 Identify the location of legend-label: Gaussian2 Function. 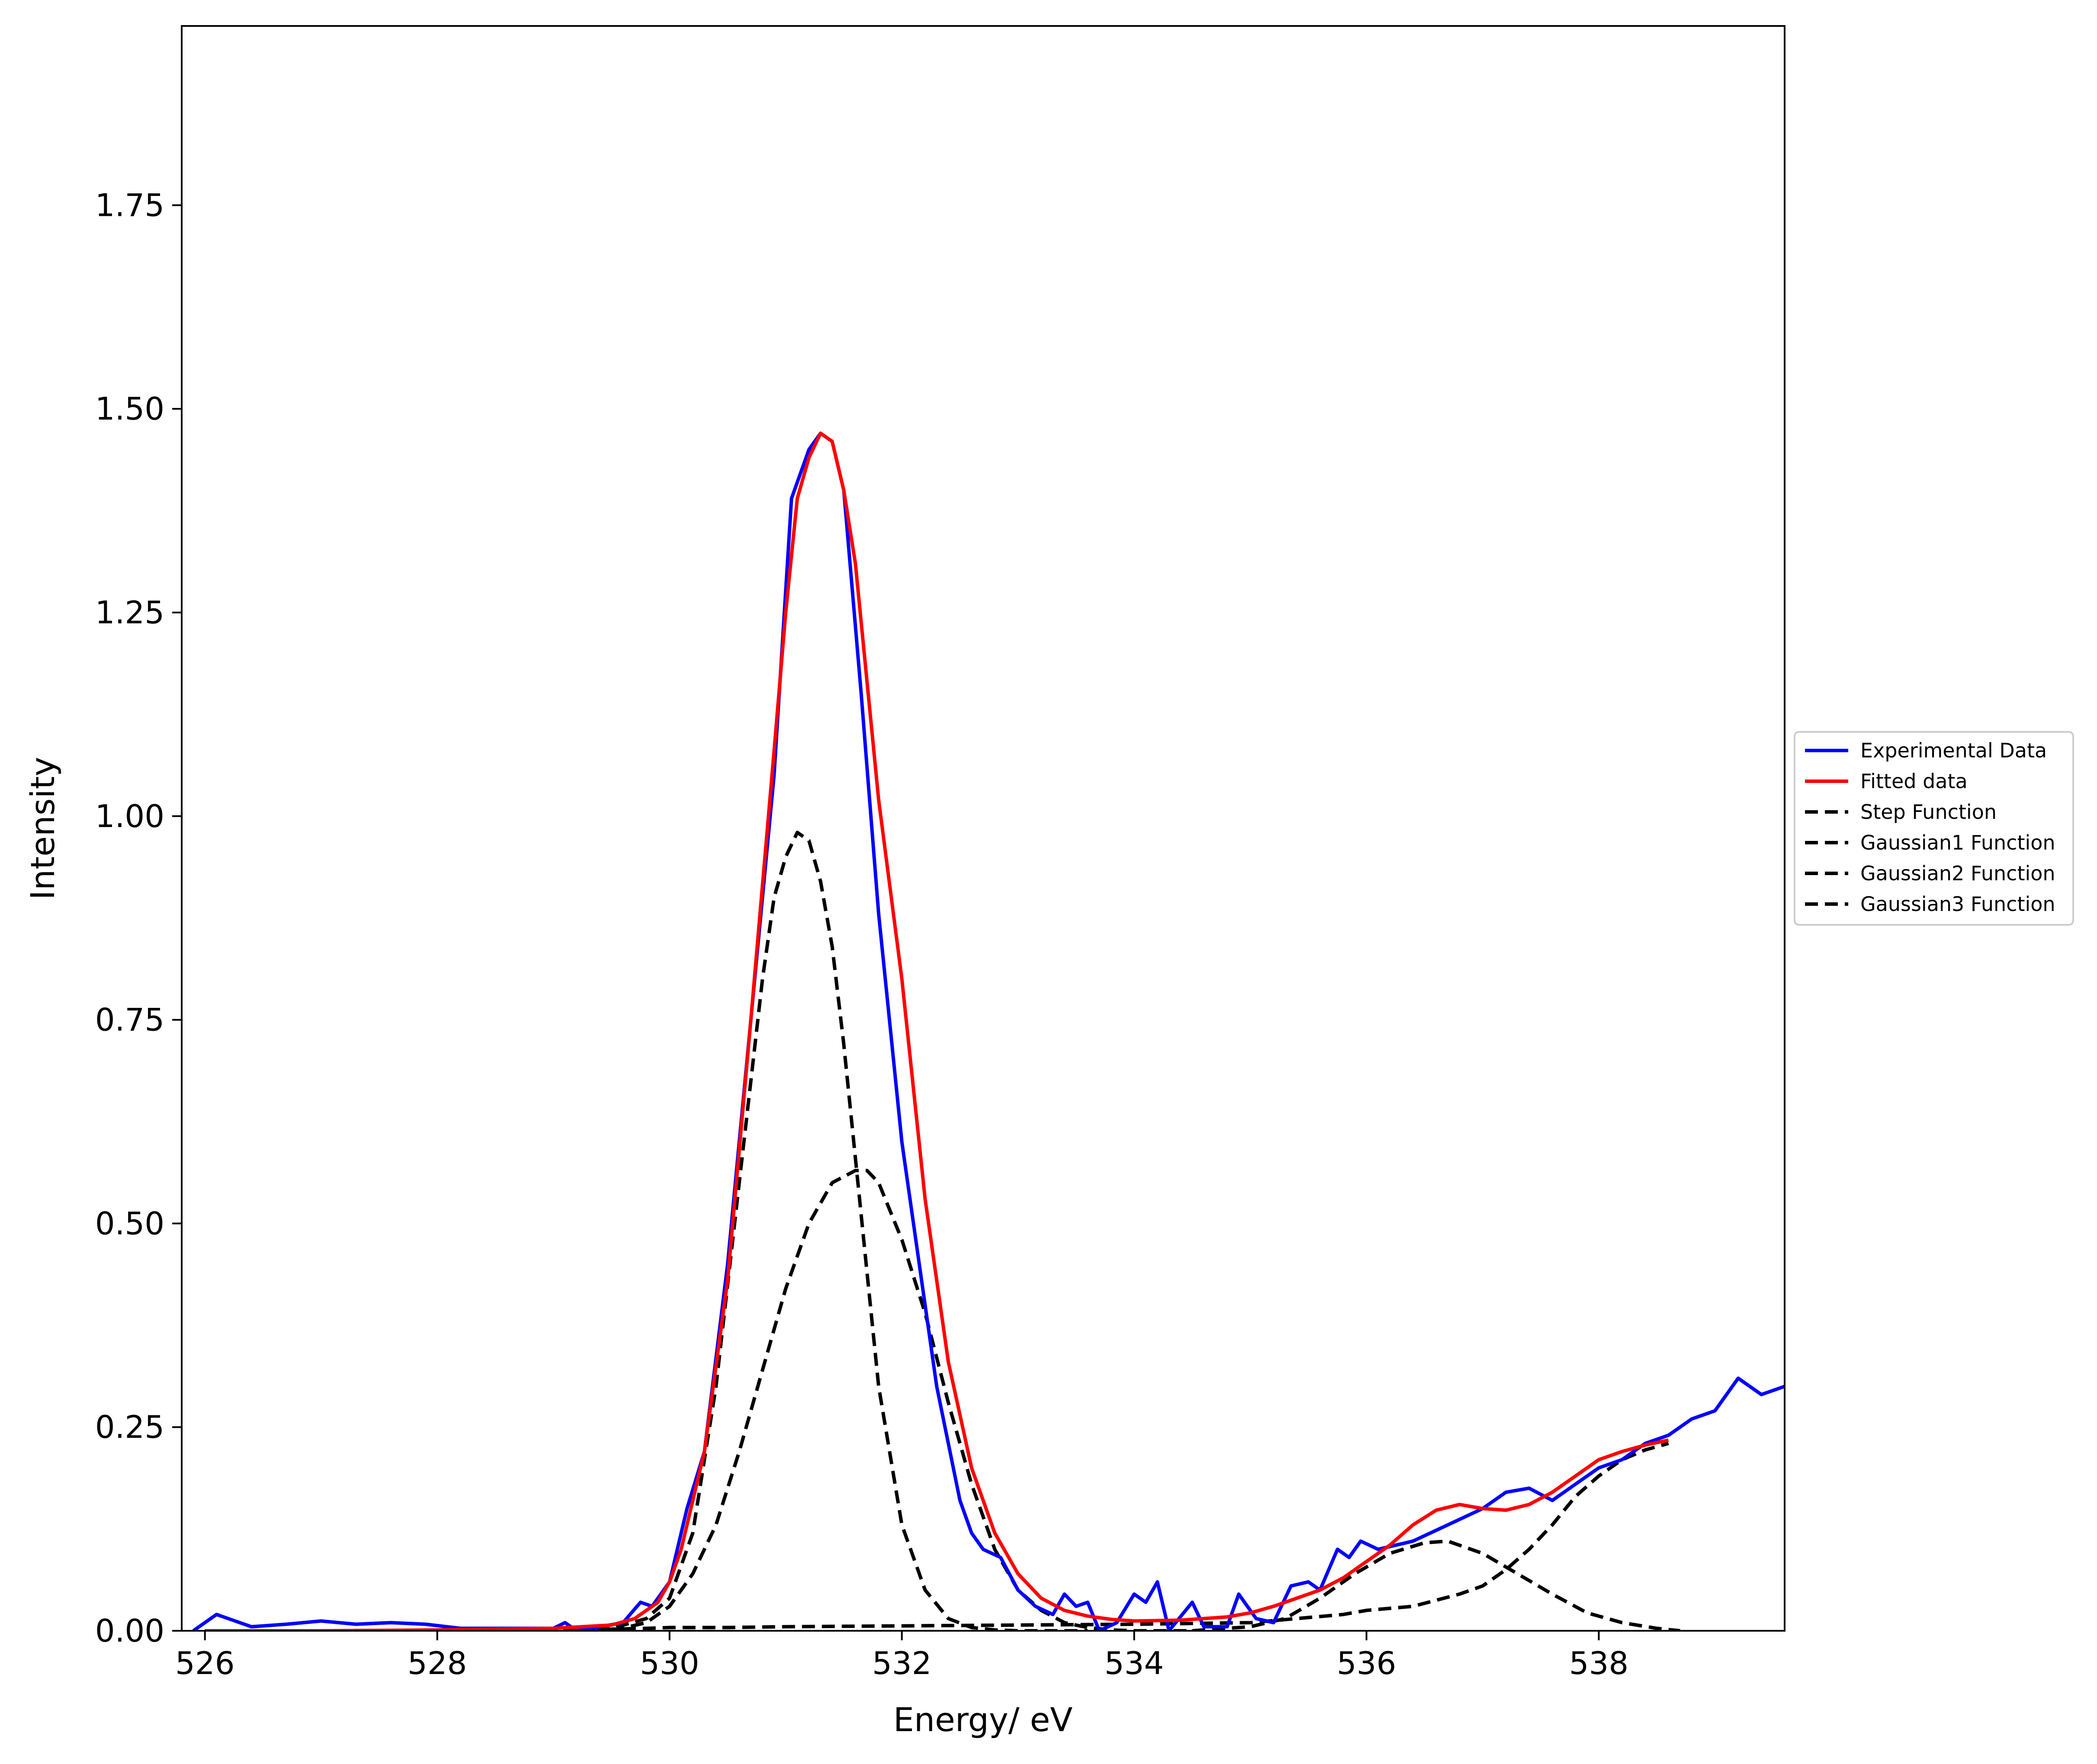
(1957, 874).